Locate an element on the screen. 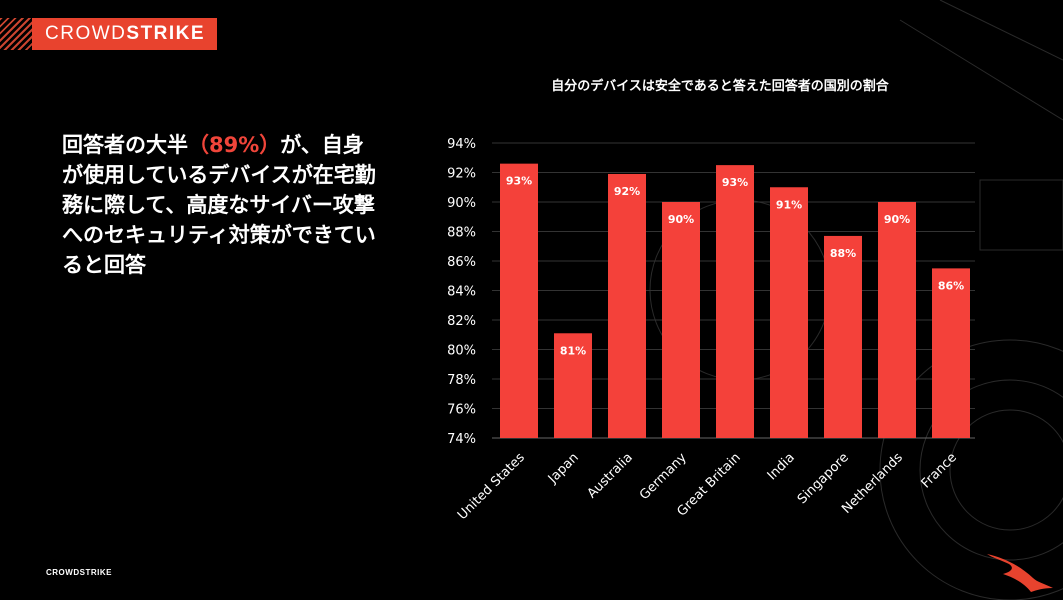  y-tick-label: 84% is located at coordinates (461, 292).